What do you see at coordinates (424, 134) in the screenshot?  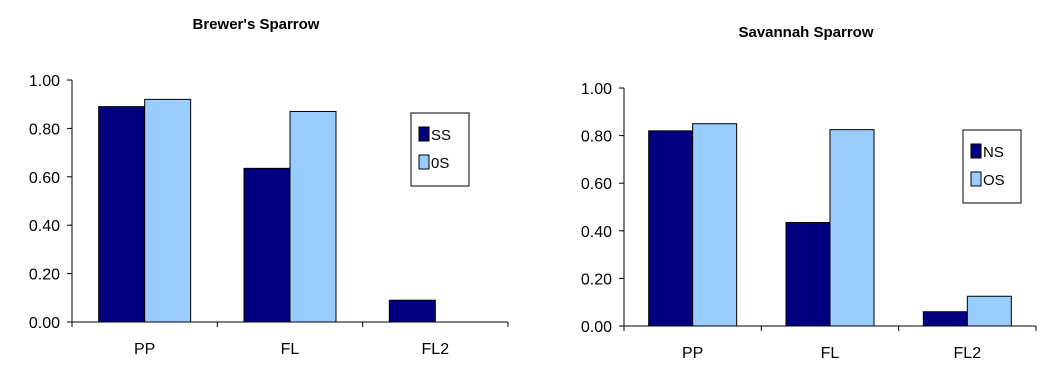 I see `legend-swatch-SS` at bounding box center [424, 134].